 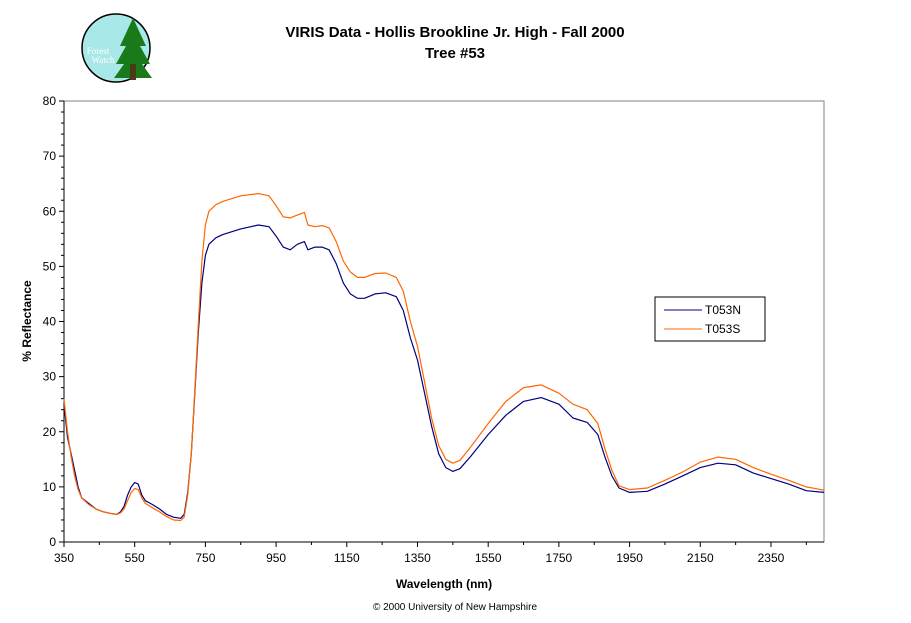 What do you see at coordinates (559, 558) in the screenshot?
I see `x-tick-label: 1750` at bounding box center [559, 558].